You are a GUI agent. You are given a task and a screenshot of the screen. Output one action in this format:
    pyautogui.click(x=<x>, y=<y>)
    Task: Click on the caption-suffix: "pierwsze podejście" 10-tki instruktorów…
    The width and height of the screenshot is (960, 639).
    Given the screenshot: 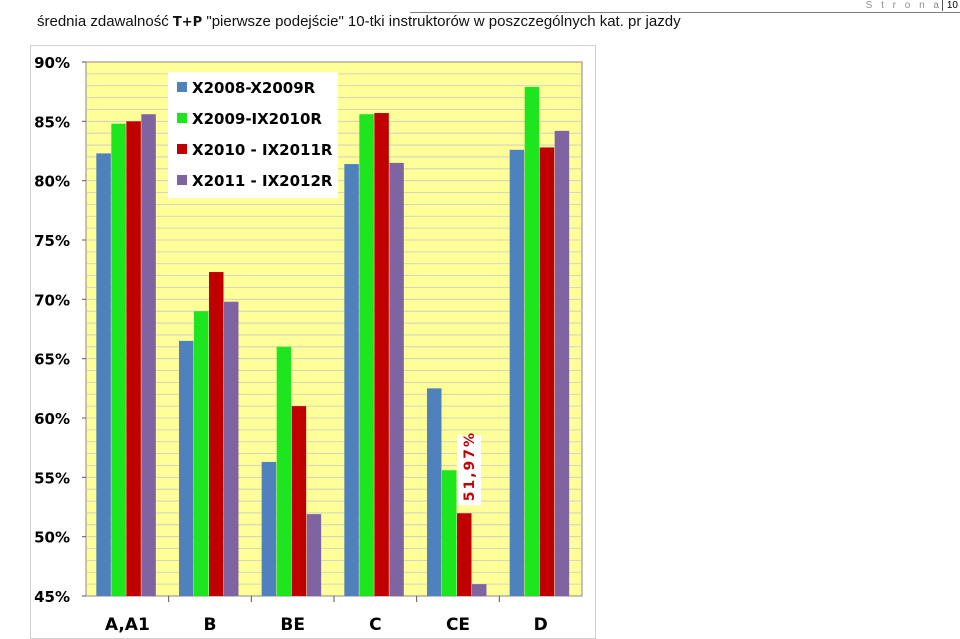 What is the action you would take?
    pyautogui.click(x=441, y=21)
    